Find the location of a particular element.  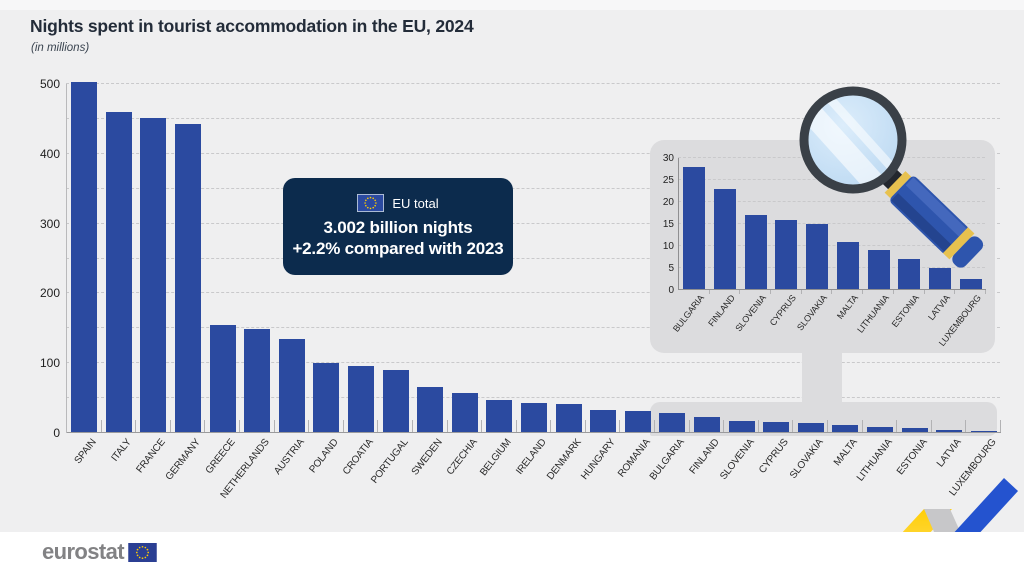

bar-slot: CZECHIA is located at coordinates (464, 280).